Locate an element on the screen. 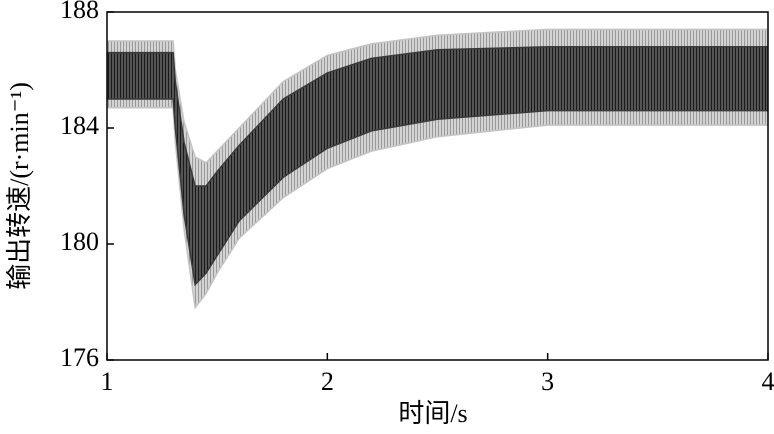 This screenshot has width=774, height=434. x-axis-label: 时间/s is located at coordinates (432, 413).